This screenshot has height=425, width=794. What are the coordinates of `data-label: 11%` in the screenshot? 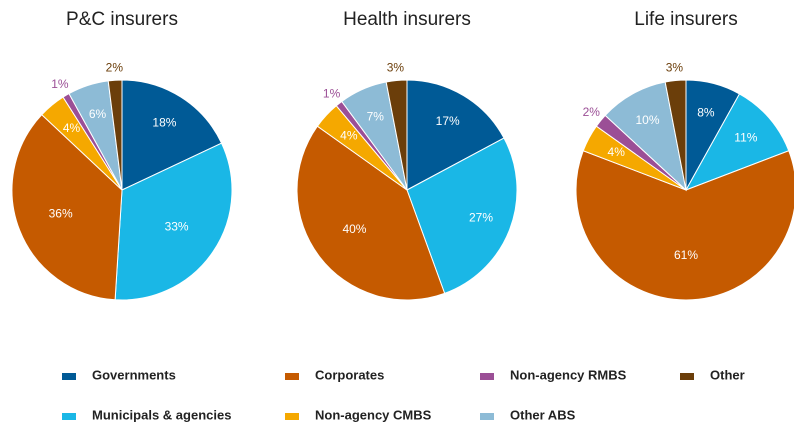 It's located at (745, 137).